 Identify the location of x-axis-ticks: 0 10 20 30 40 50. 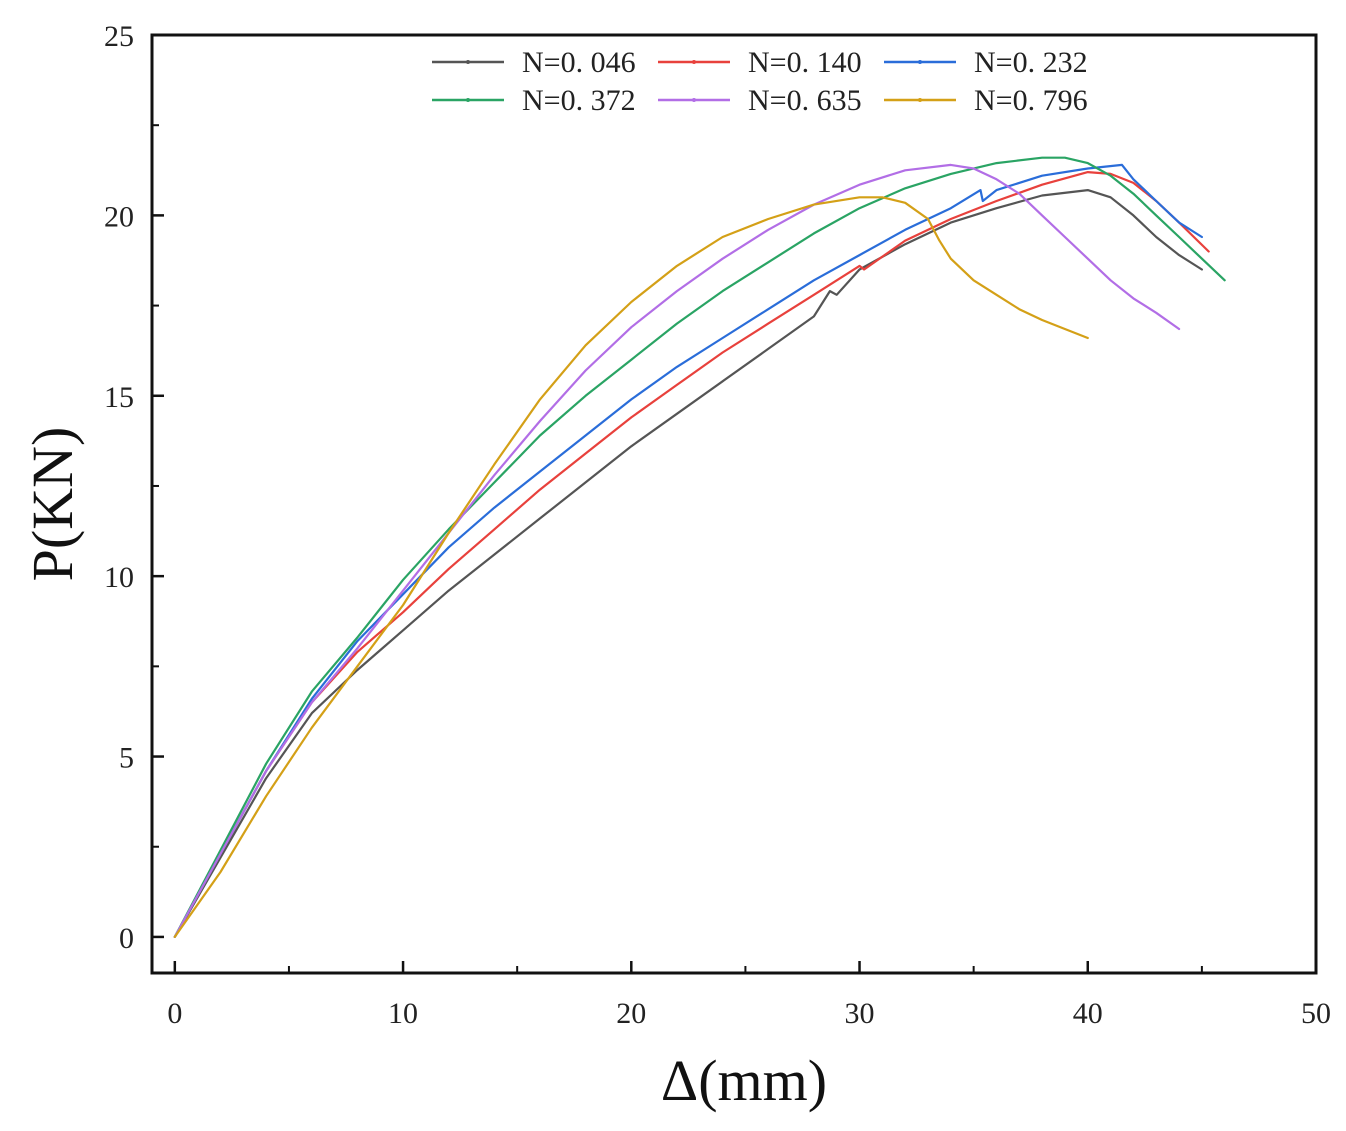
(749, 995).